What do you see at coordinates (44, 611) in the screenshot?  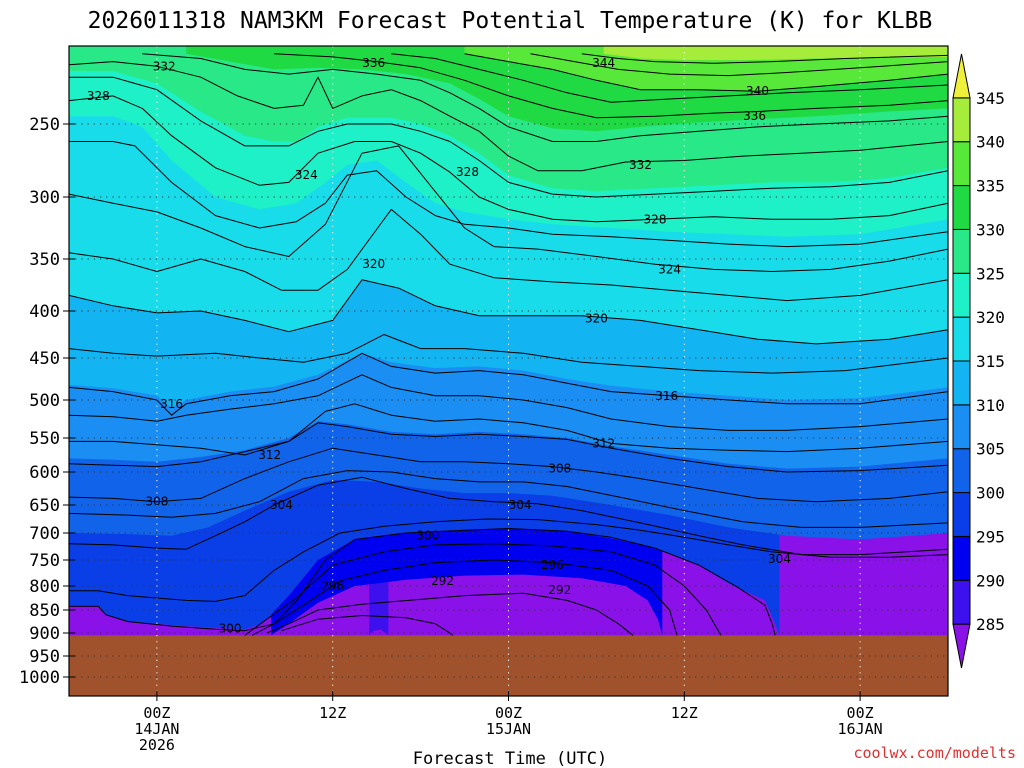 I see `y-tick-label: 850` at bounding box center [44, 611].